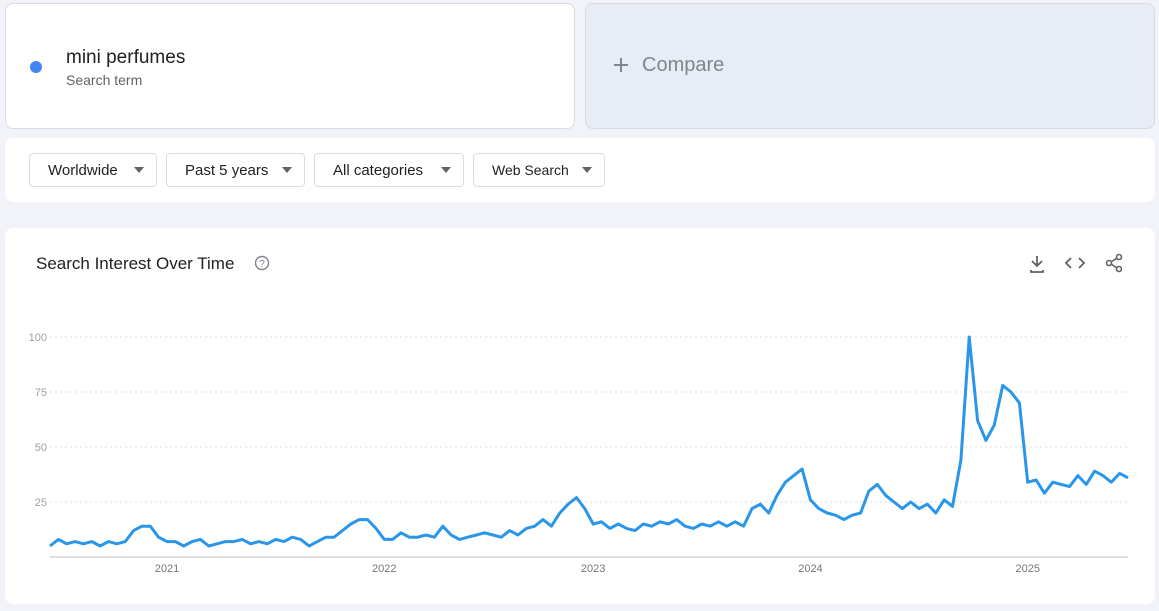 The height and width of the screenshot is (611, 1159). I want to click on y-tick-label: 100, so click(38, 338).